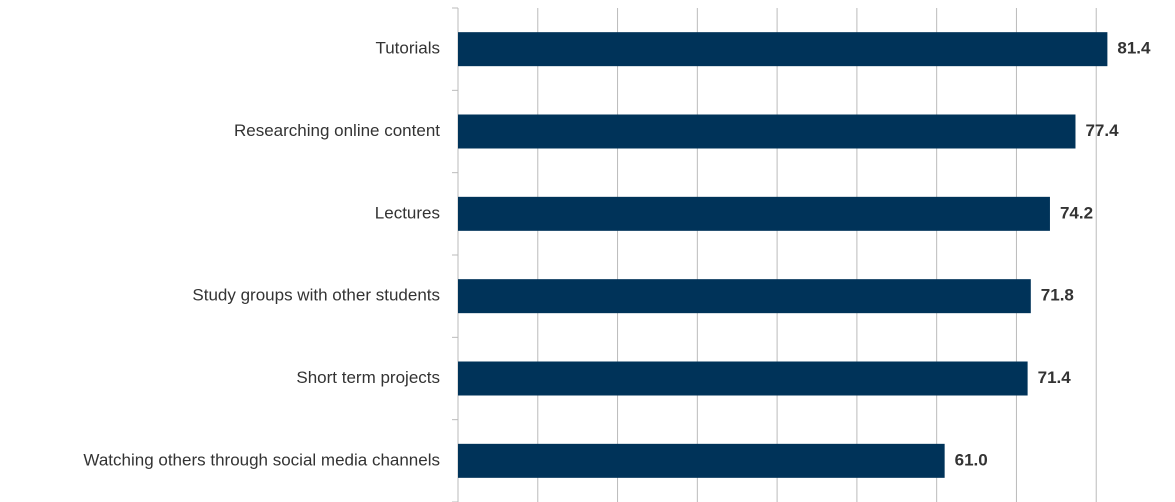  I want to click on value-label: 71.4, so click(1055, 377).